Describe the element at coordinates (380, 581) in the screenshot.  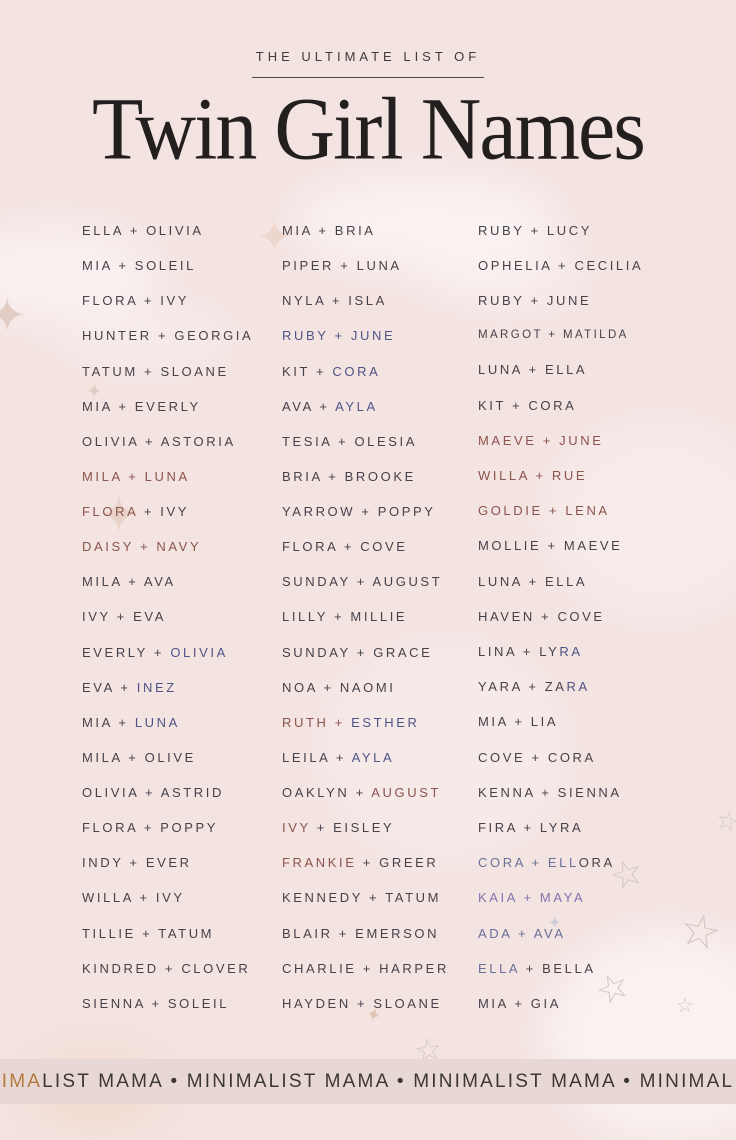
I see `name-pair: SUNDAY + AUGUST` at that location.